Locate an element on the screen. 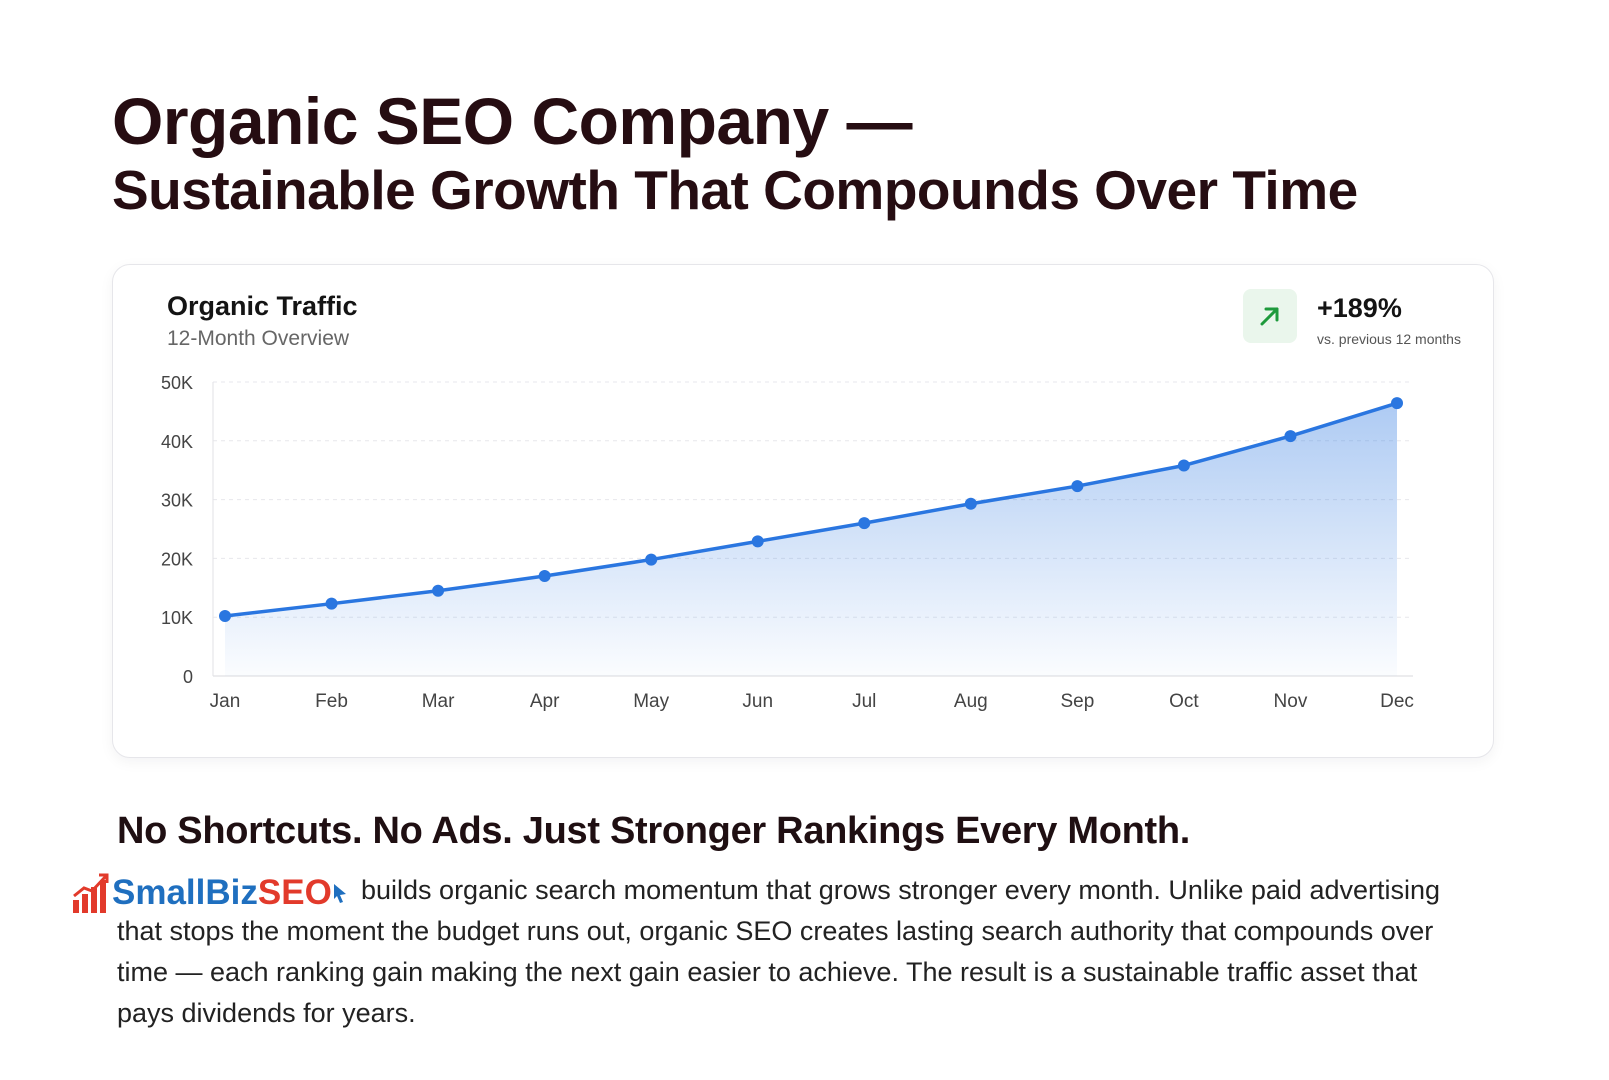  x-tick-label: Jul is located at coordinates (864, 701).